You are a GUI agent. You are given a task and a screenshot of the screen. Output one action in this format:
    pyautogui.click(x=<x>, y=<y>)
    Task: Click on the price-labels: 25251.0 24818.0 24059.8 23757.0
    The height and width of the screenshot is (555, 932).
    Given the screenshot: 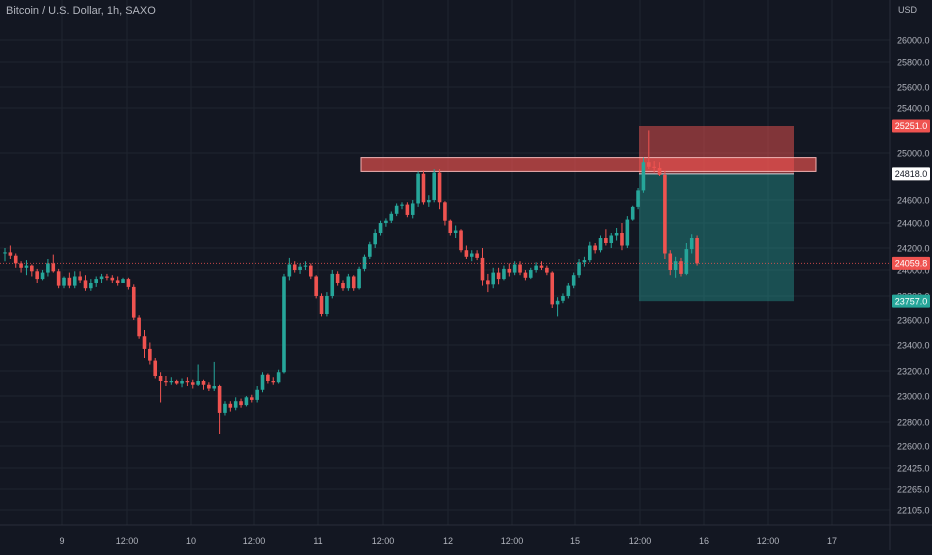 What is the action you would take?
    pyautogui.click(x=911, y=213)
    